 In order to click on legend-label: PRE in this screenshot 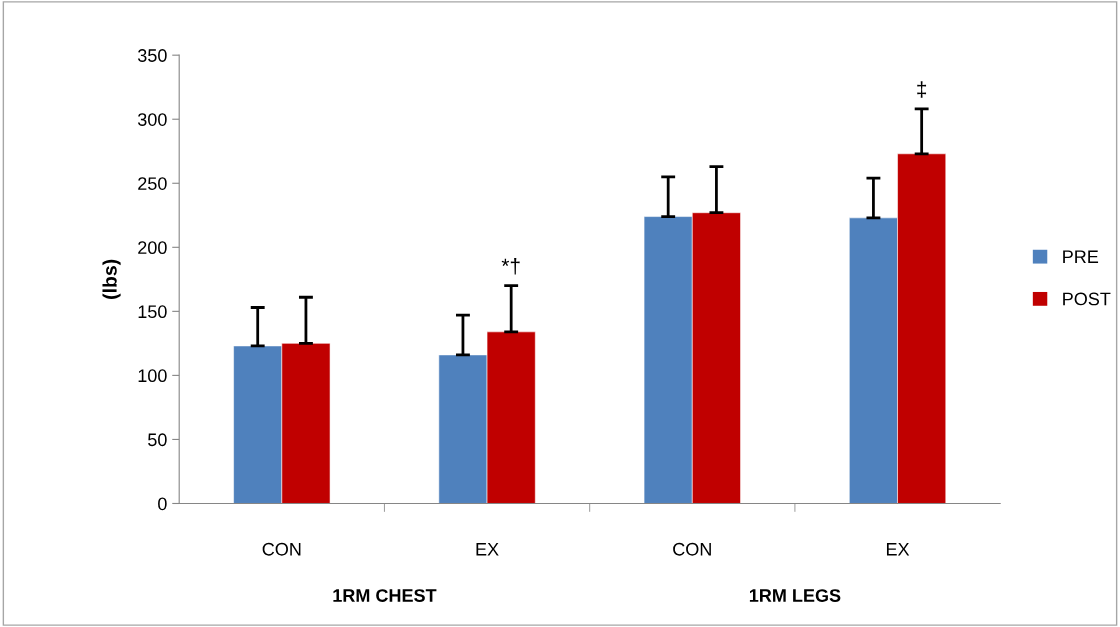, I will do `click(1081, 256)`.